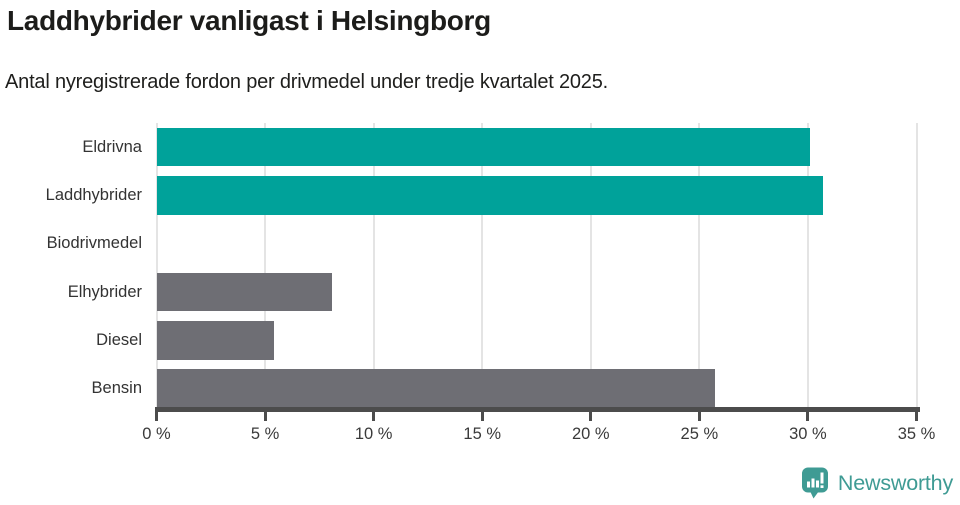  I want to click on category-label-diesel: Diesel, so click(119, 339).